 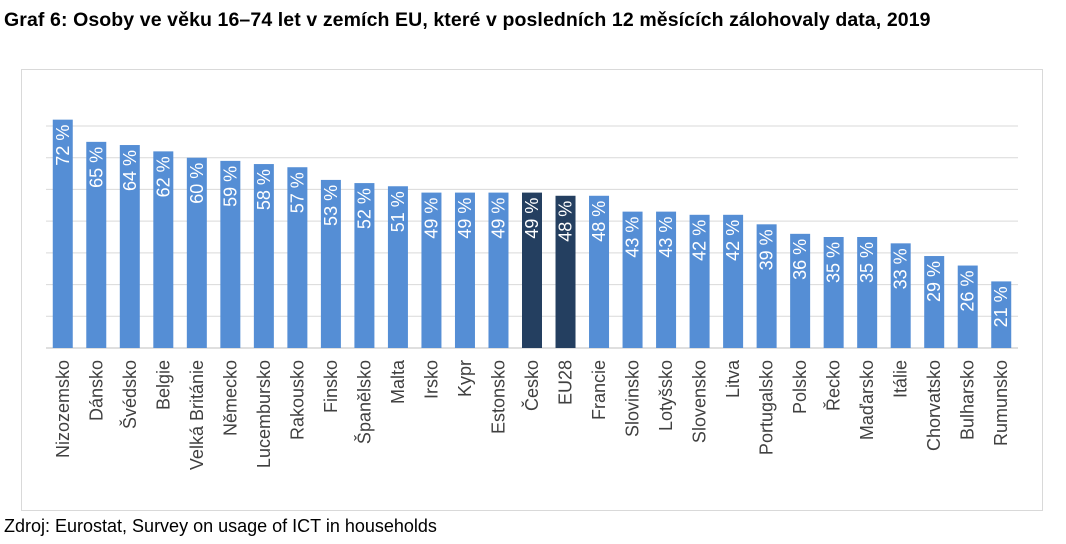 What do you see at coordinates (800, 259) in the screenshot?
I see `data-label: 36 %` at bounding box center [800, 259].